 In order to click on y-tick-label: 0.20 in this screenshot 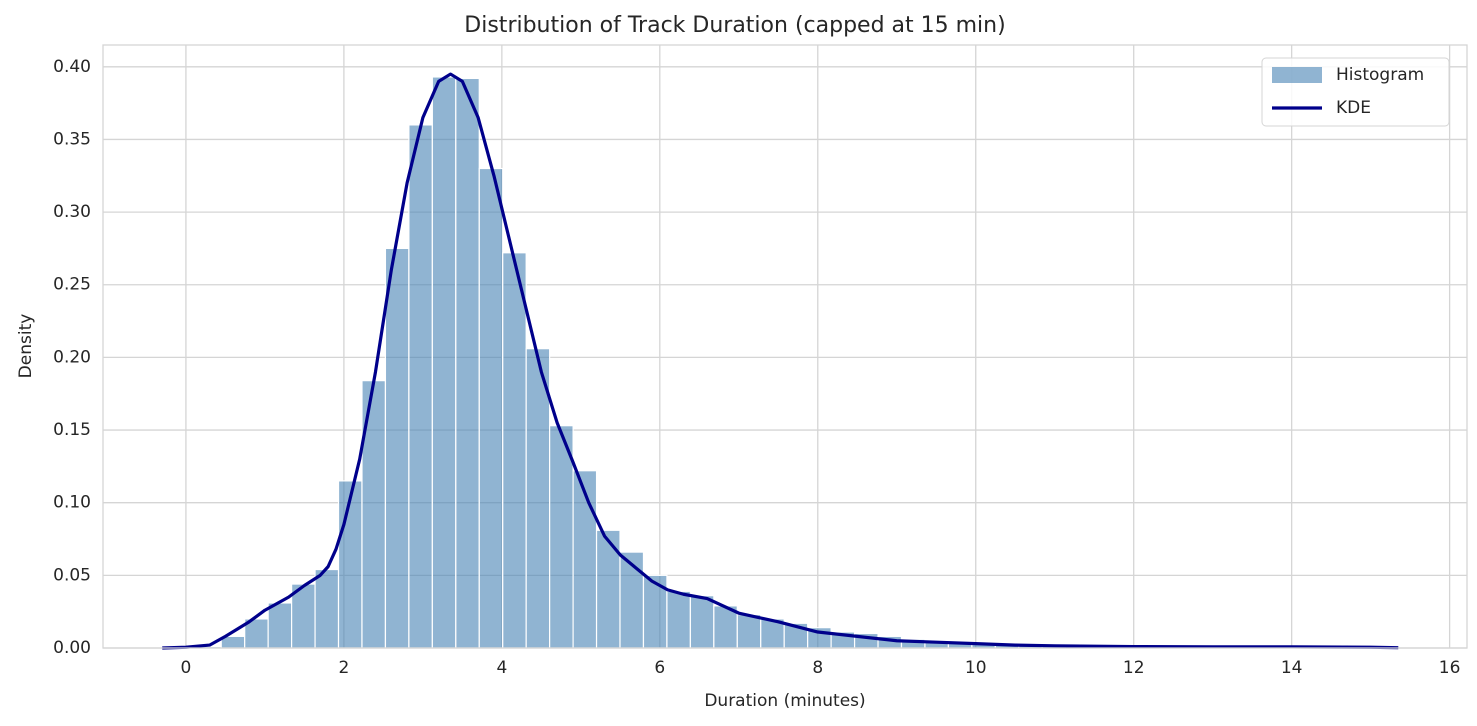, I will do `click(72, 357)`.